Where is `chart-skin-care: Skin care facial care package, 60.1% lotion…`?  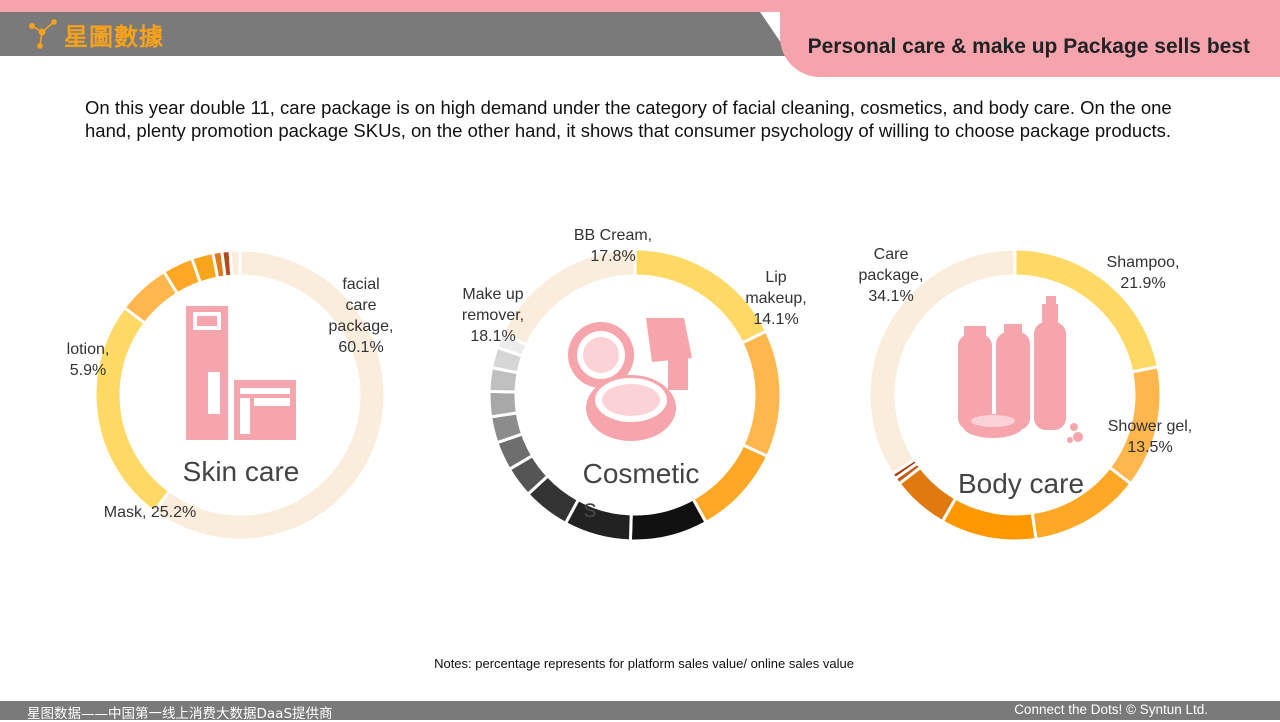 chart-skin-care: Skin care facial care package, 60.1% lotion… is located at coordinates (230, 395).